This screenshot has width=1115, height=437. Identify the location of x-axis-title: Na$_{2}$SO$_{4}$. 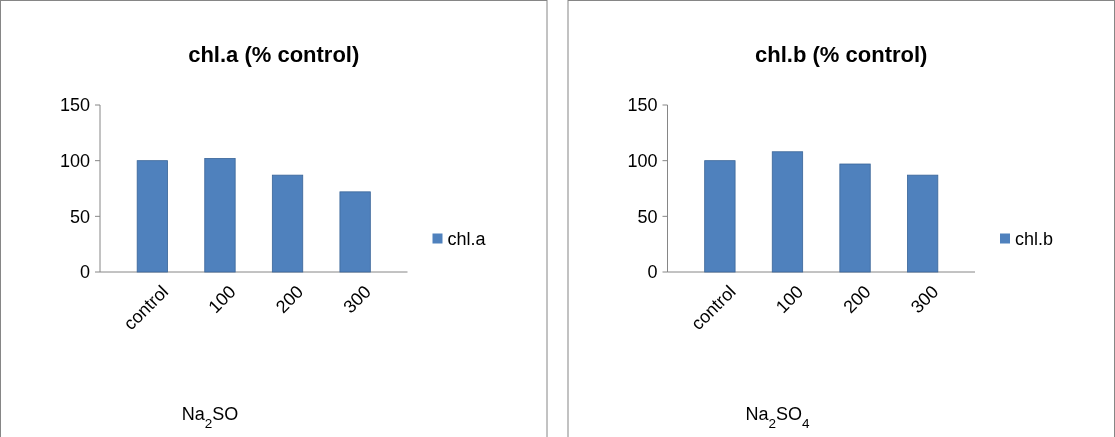
(778, 417).